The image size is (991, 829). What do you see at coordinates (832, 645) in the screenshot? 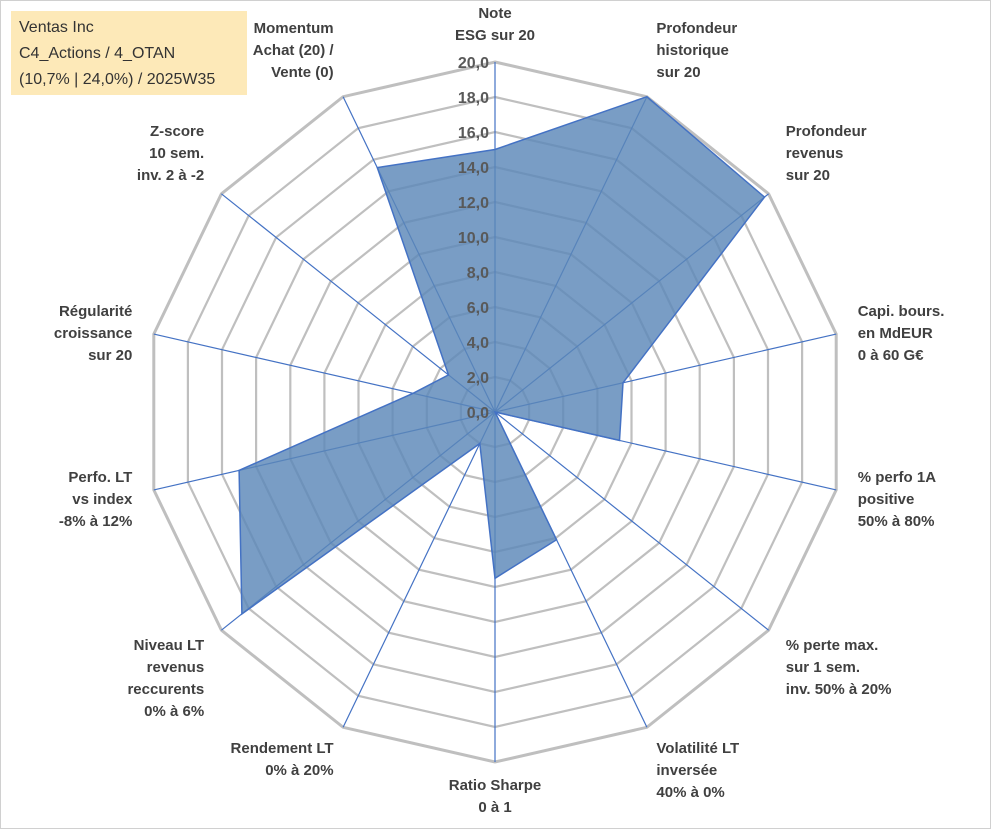
I see `axis-label-line: % perte max.` at bounding box center [832, 645].